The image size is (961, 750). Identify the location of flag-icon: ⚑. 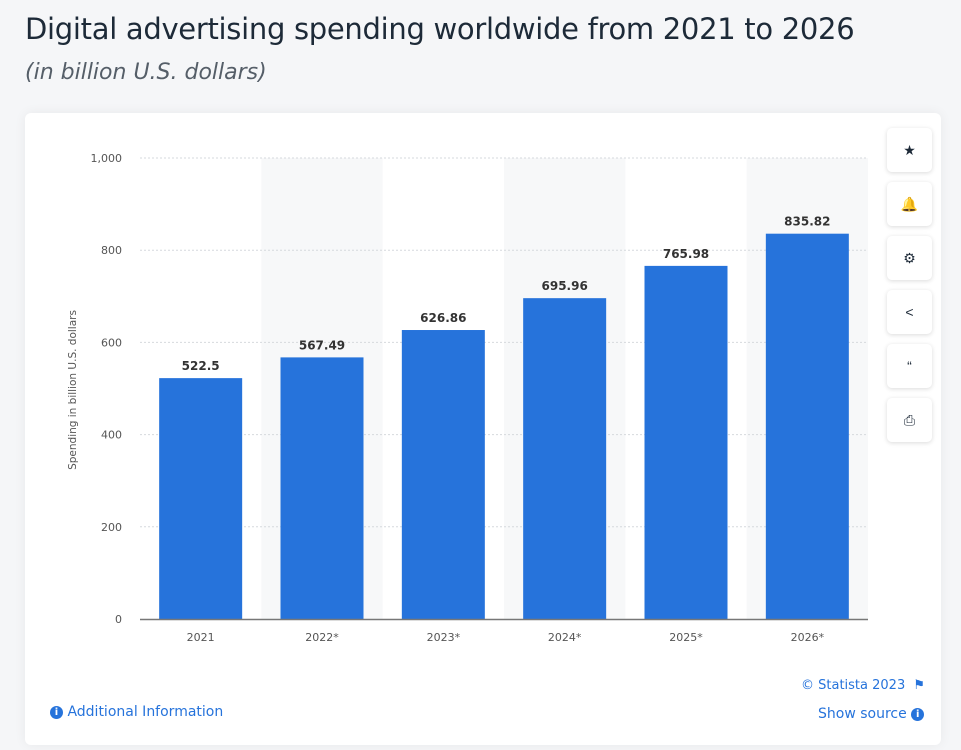
(919, 685).